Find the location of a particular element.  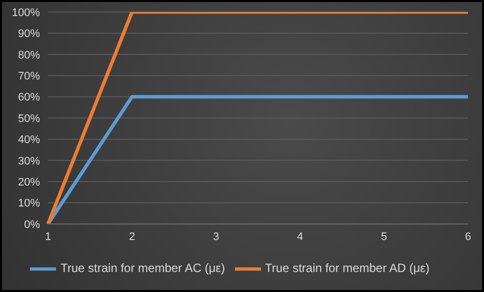

legend-label: True strain for member AD (με) is located at coordinates (347, 268).